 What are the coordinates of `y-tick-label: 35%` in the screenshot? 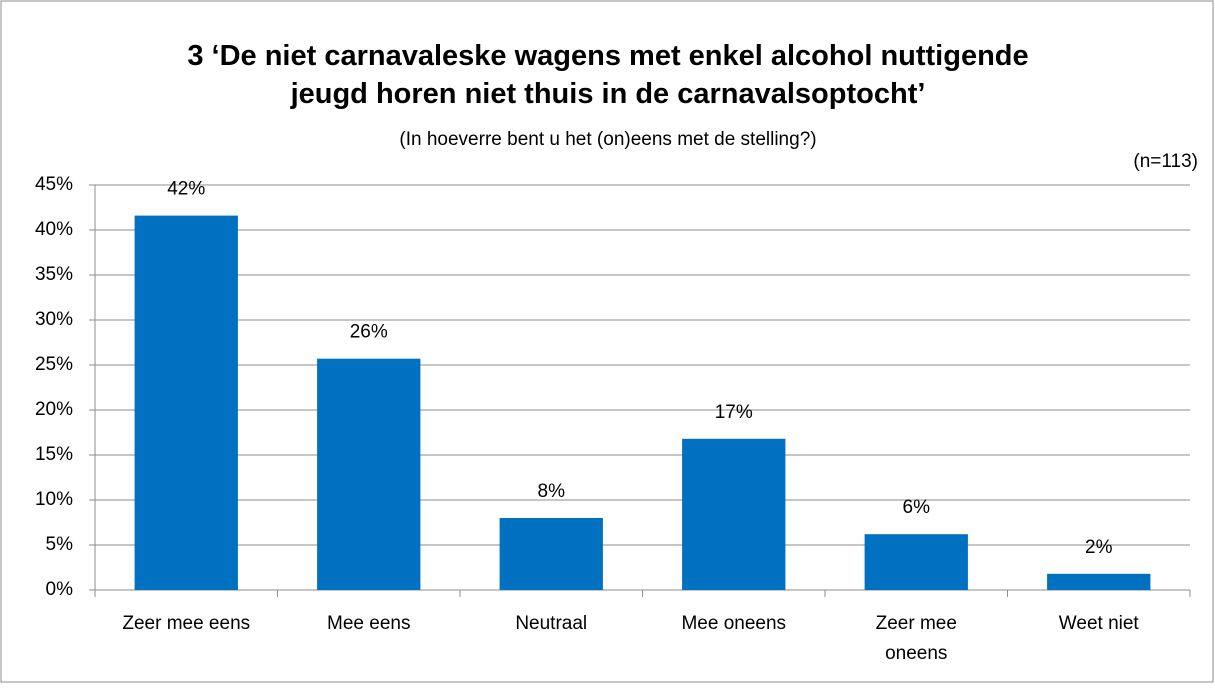 It's located at (54, 274).